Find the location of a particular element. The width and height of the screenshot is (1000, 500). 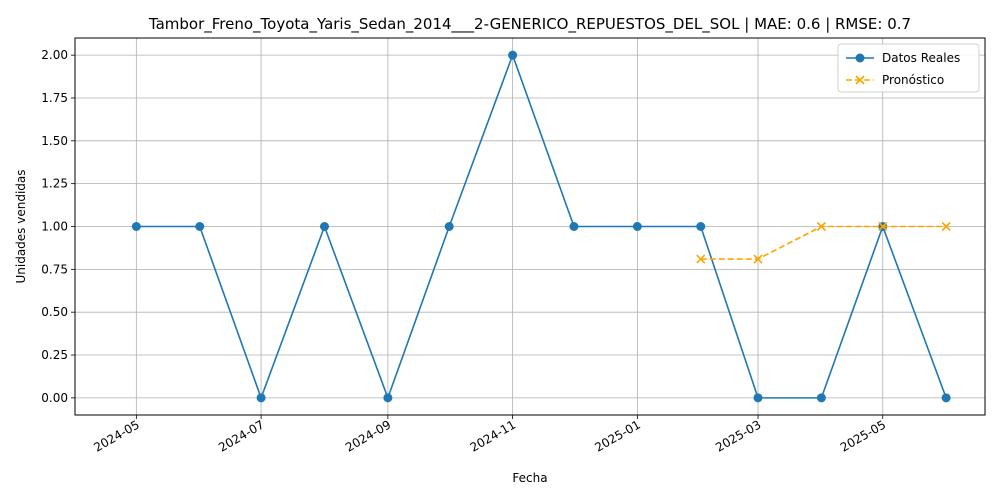

y-tick-label: 1.50 is located at coordinates (54, 141).